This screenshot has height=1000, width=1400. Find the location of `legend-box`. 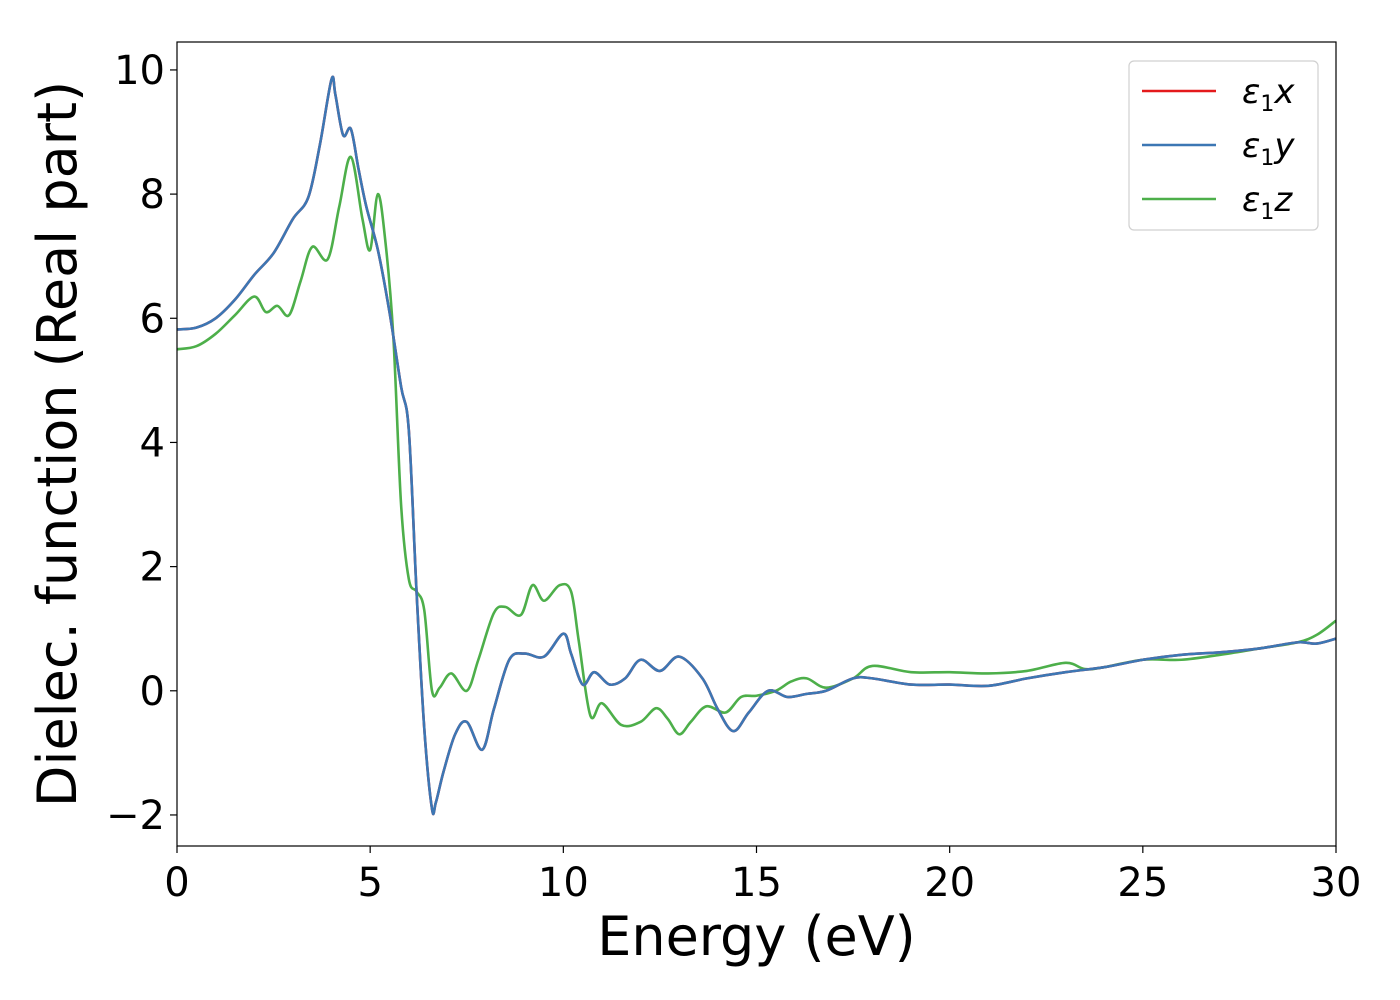

legend-box is located at coordinates (1223, 145).